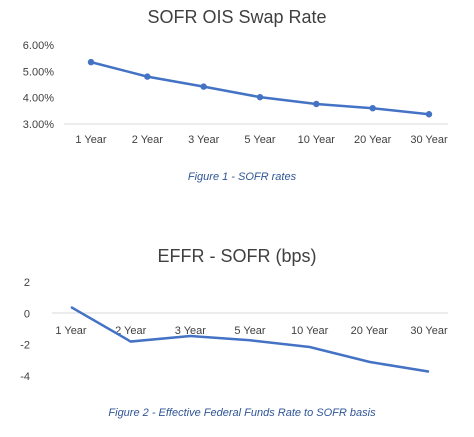  Describe the element at coordinates (310, 331) in the screenshot. I see `chart2-xtick-label: 10 Year` at that location.